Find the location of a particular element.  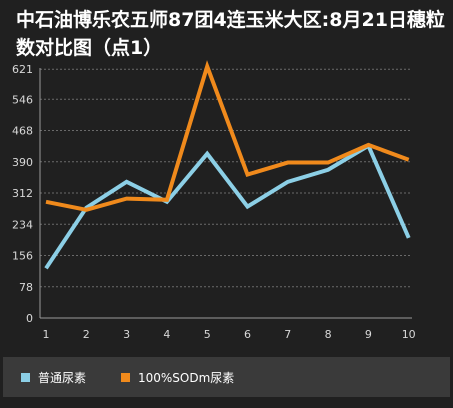

x-tick-label-3: 3 is located at coordinates (126, 334).